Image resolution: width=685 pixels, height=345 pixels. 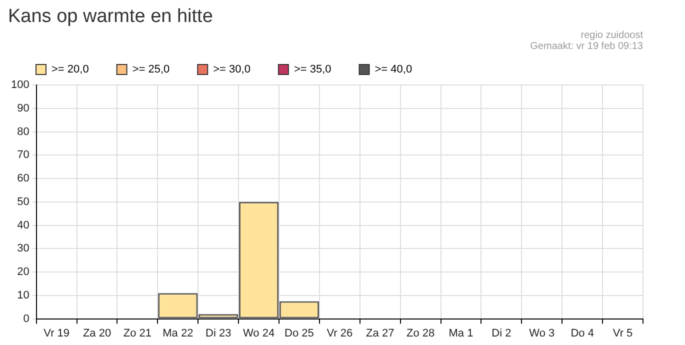 What do you see at coordinates (23, 295) in the screenshot?
I see `y-tick-label: 10` at bounding box center [23, 295].